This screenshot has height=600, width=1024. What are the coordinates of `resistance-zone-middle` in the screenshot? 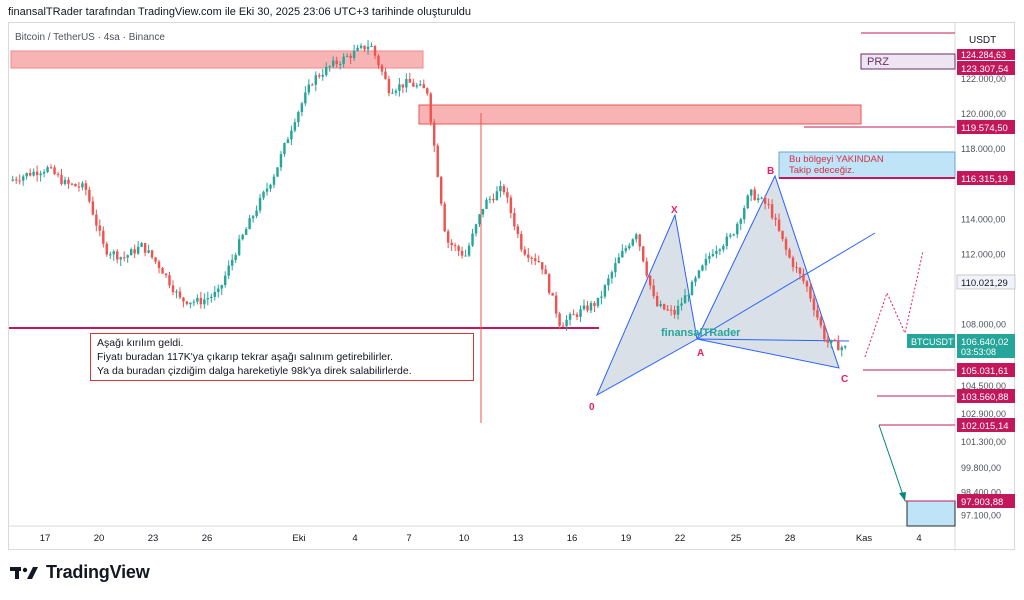 It's located at (640, 114).